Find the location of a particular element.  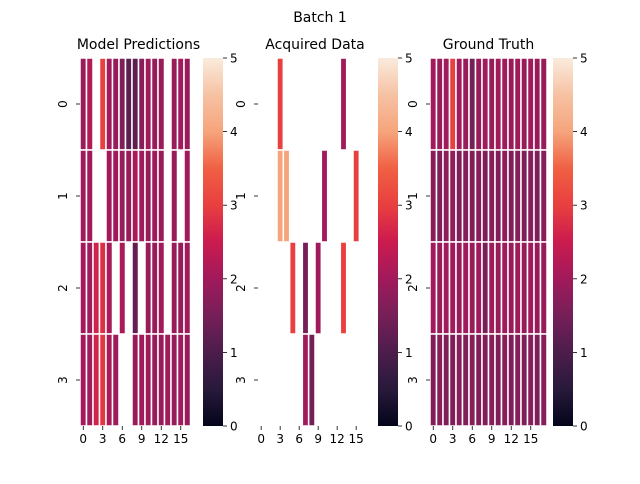

colorbar is located at coordinates (388, 242).